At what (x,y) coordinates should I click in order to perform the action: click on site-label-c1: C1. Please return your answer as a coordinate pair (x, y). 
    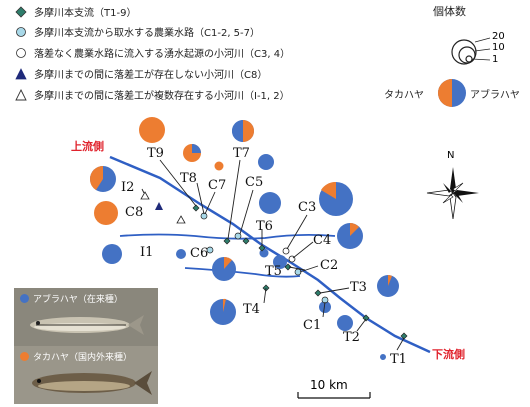
    Looking at the image, I should click on (312, 325).